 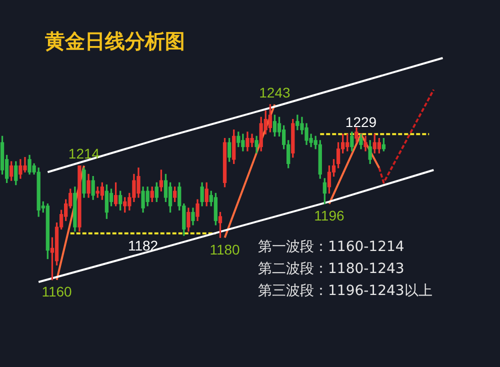 What do you see at coordinates (57, 292) in the screenshot?
I see `data-label: 1160` at bounding box center [57, 292].